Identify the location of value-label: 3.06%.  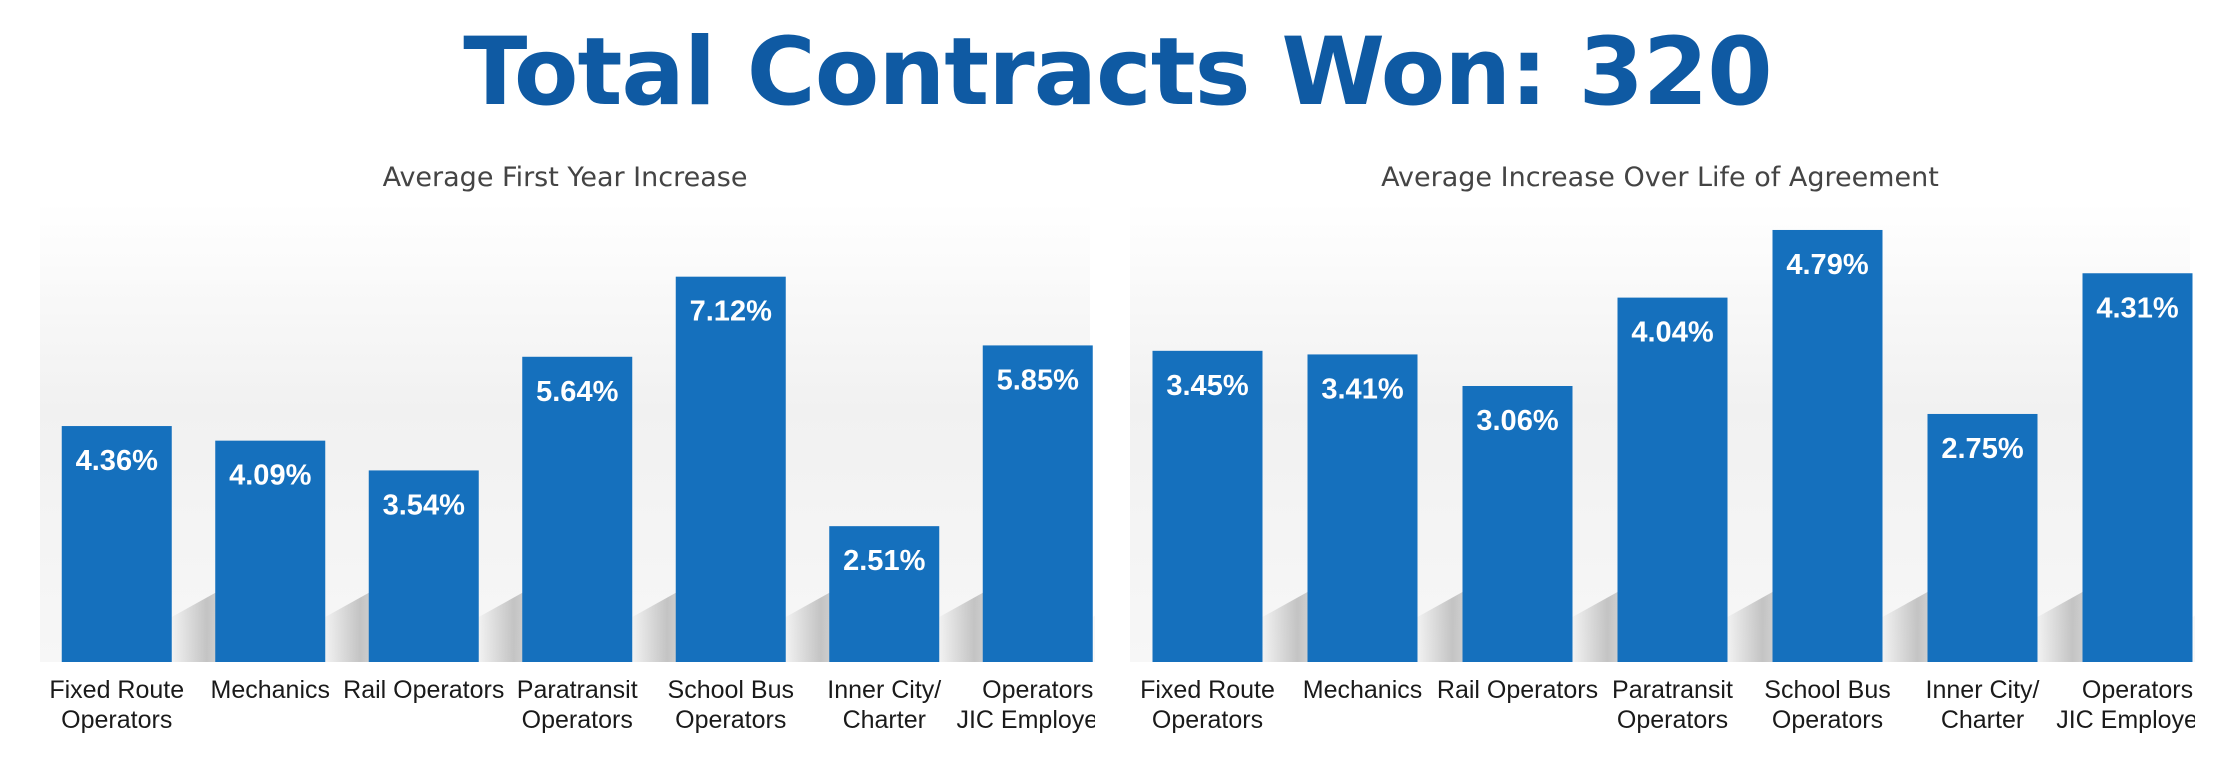
(1517, 421).